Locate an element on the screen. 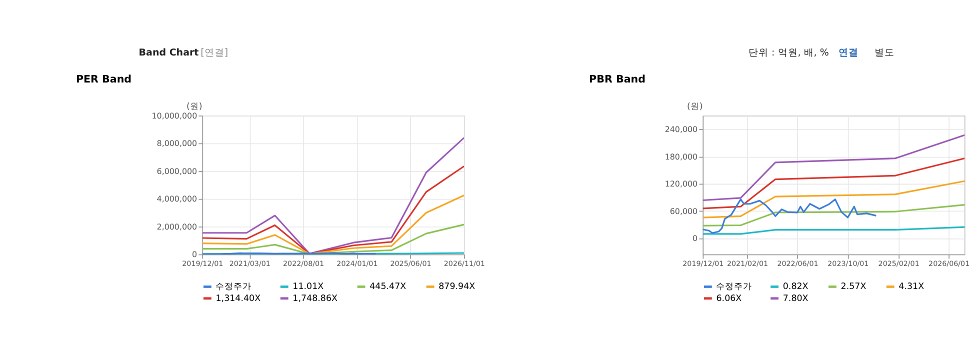 The image size is (978, 362). legend-label: 4.31X is located at coordinates (911, 287).